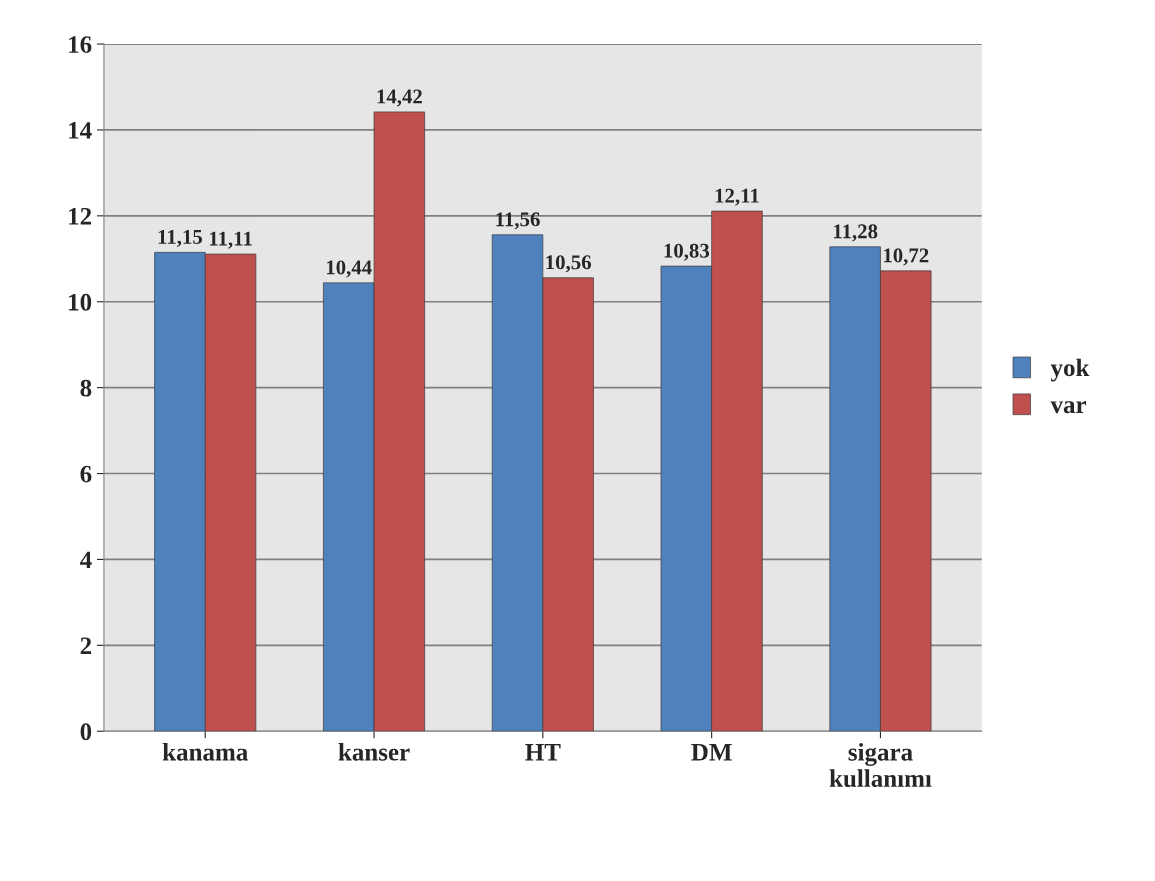 This screenshot has height=881, width=1155. I want to click on y-tick-label: 16, so click(80, 44).